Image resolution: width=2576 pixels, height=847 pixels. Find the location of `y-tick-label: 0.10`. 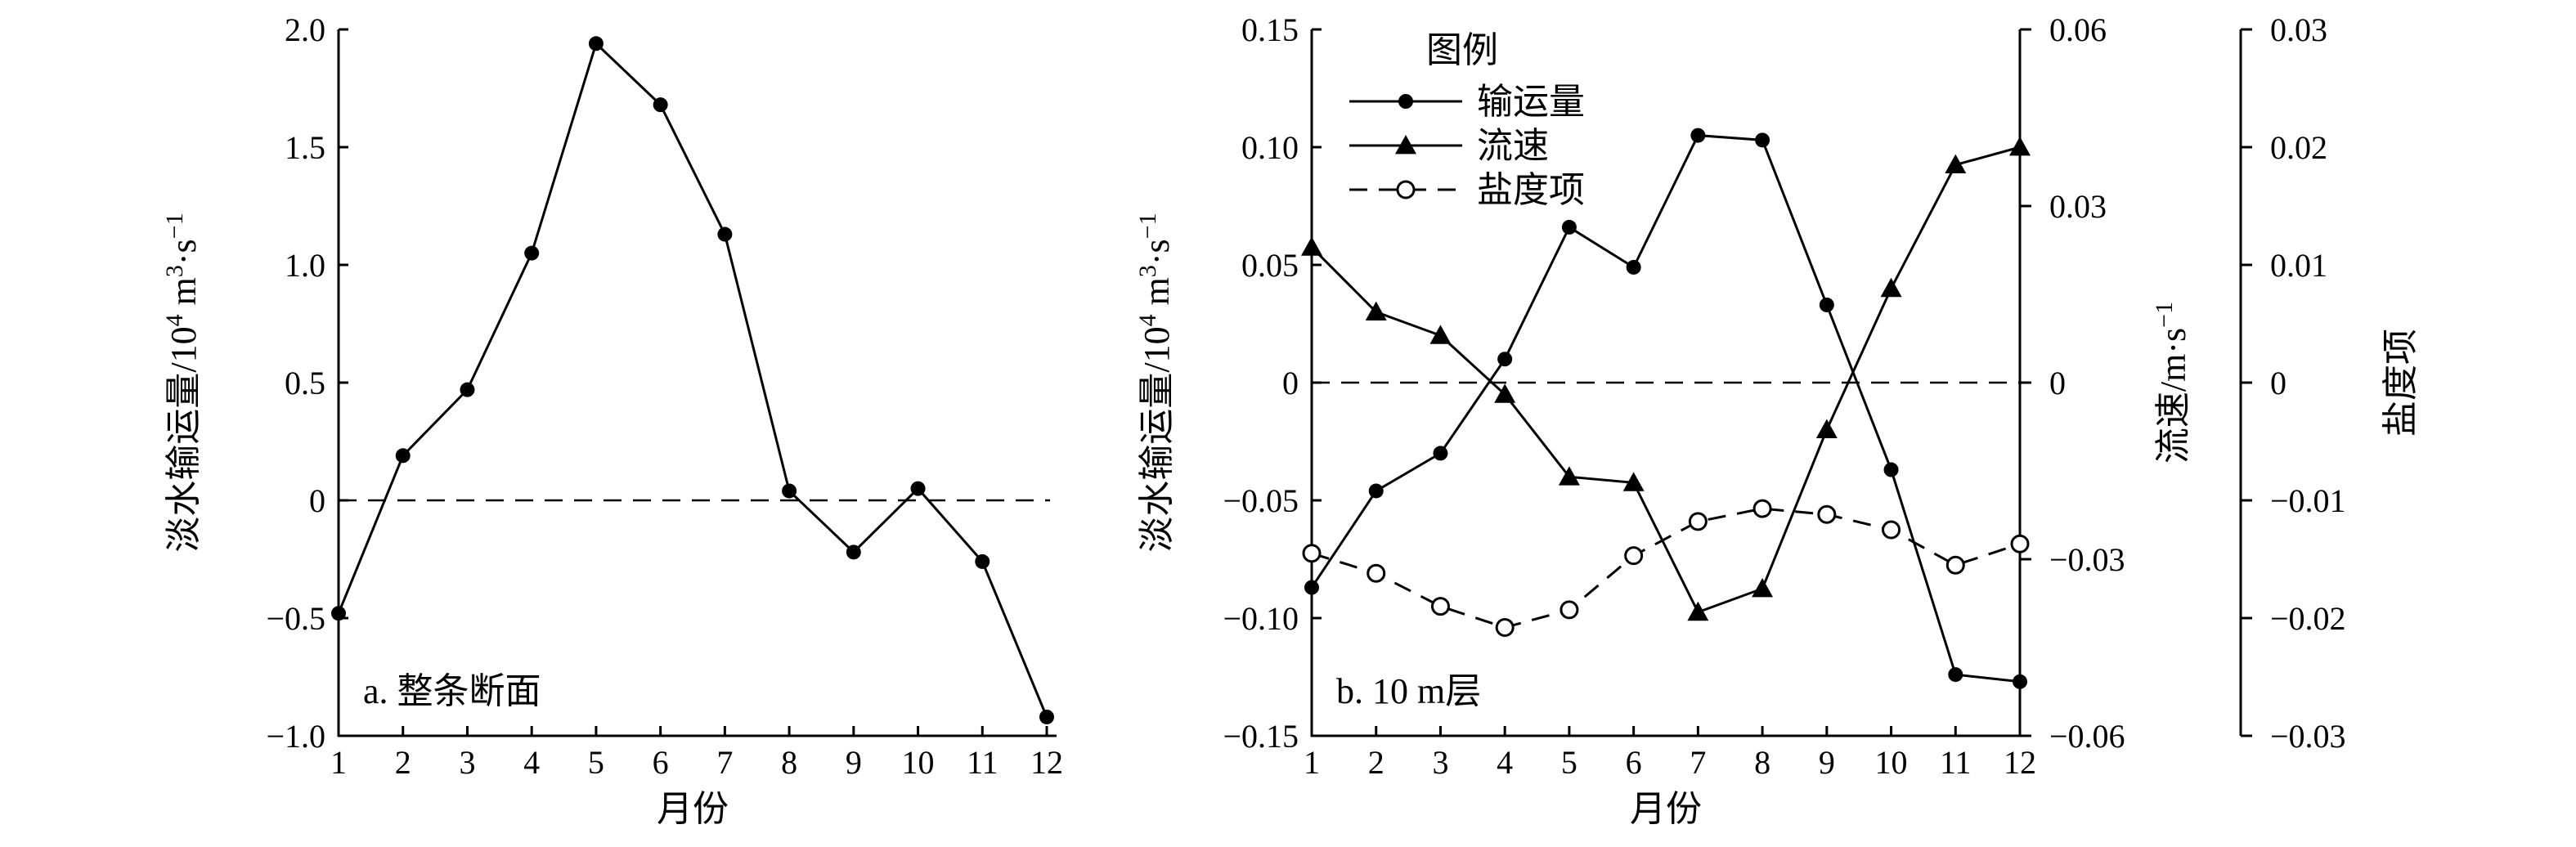

y-tick-label: 0.10 is located at coordinates (1270, 147).